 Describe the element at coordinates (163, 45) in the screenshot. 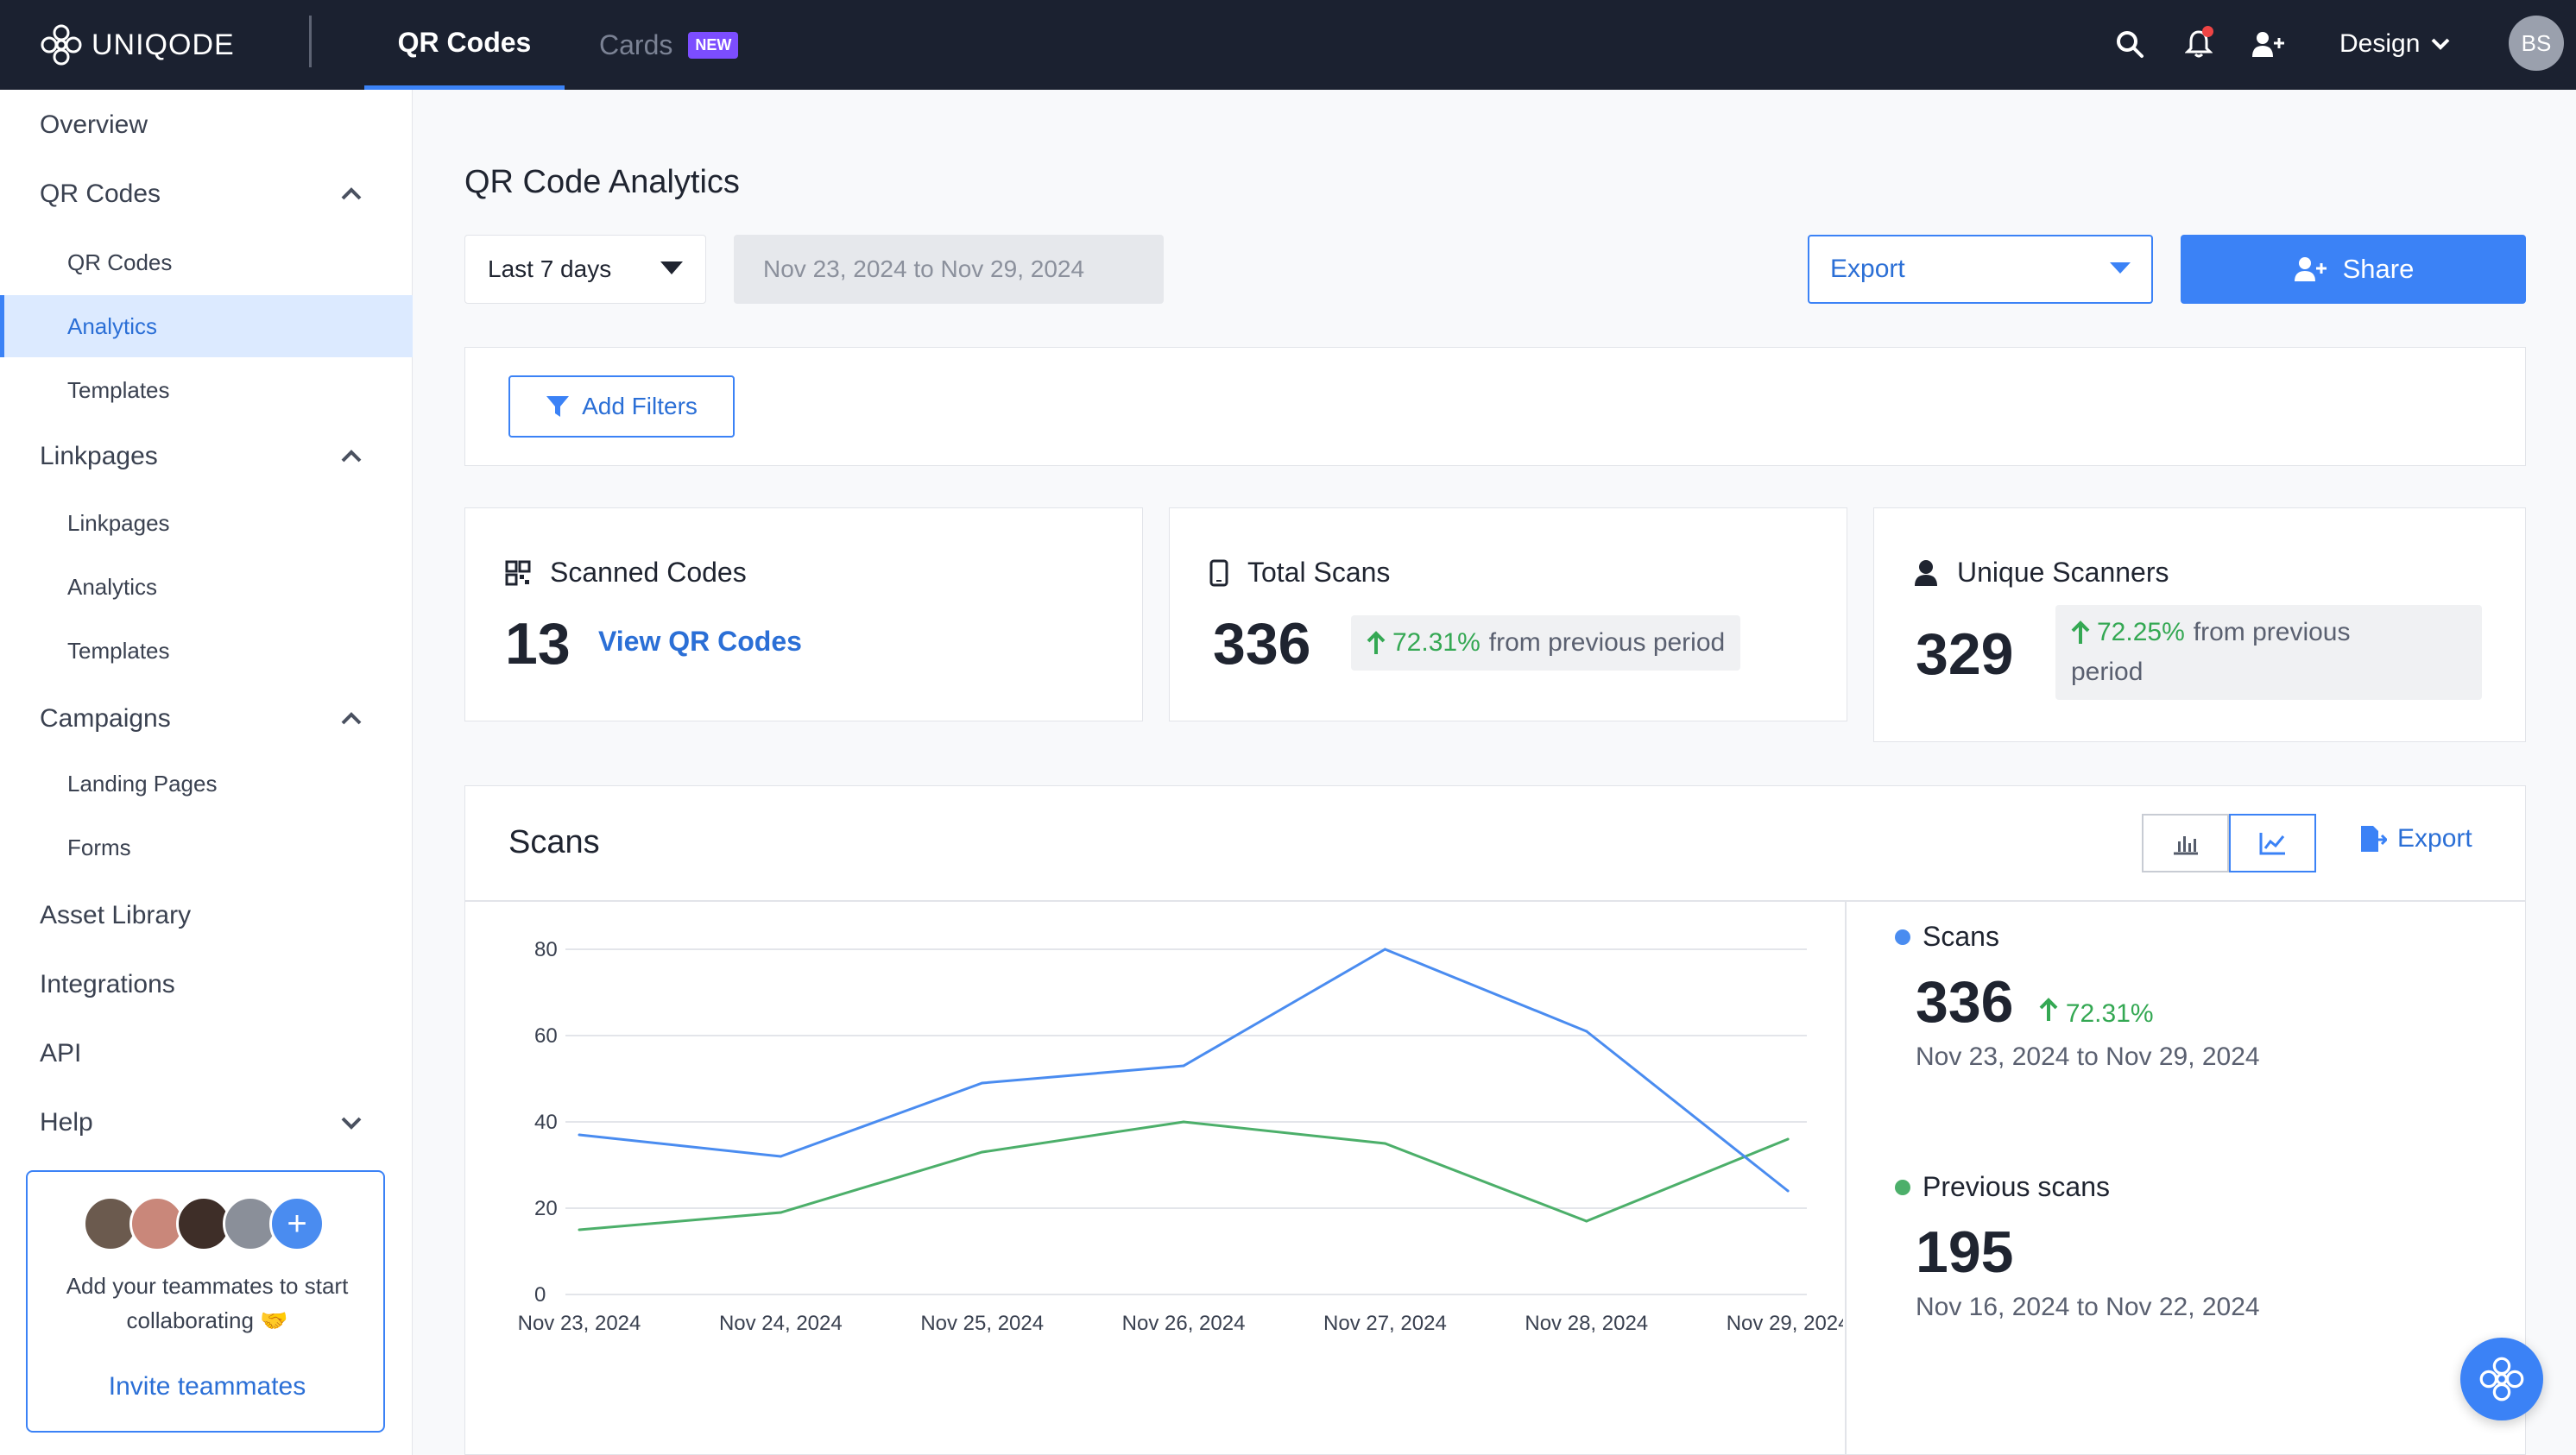

I see `logo-text: UNIQODE` at that location.